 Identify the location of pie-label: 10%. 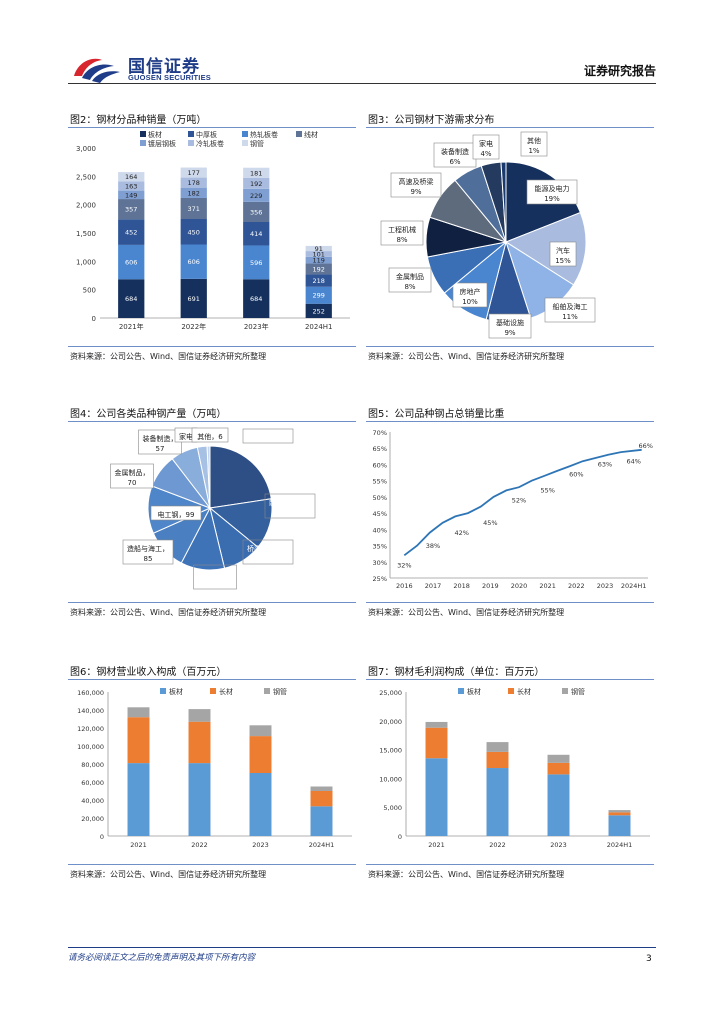
(470, 302).